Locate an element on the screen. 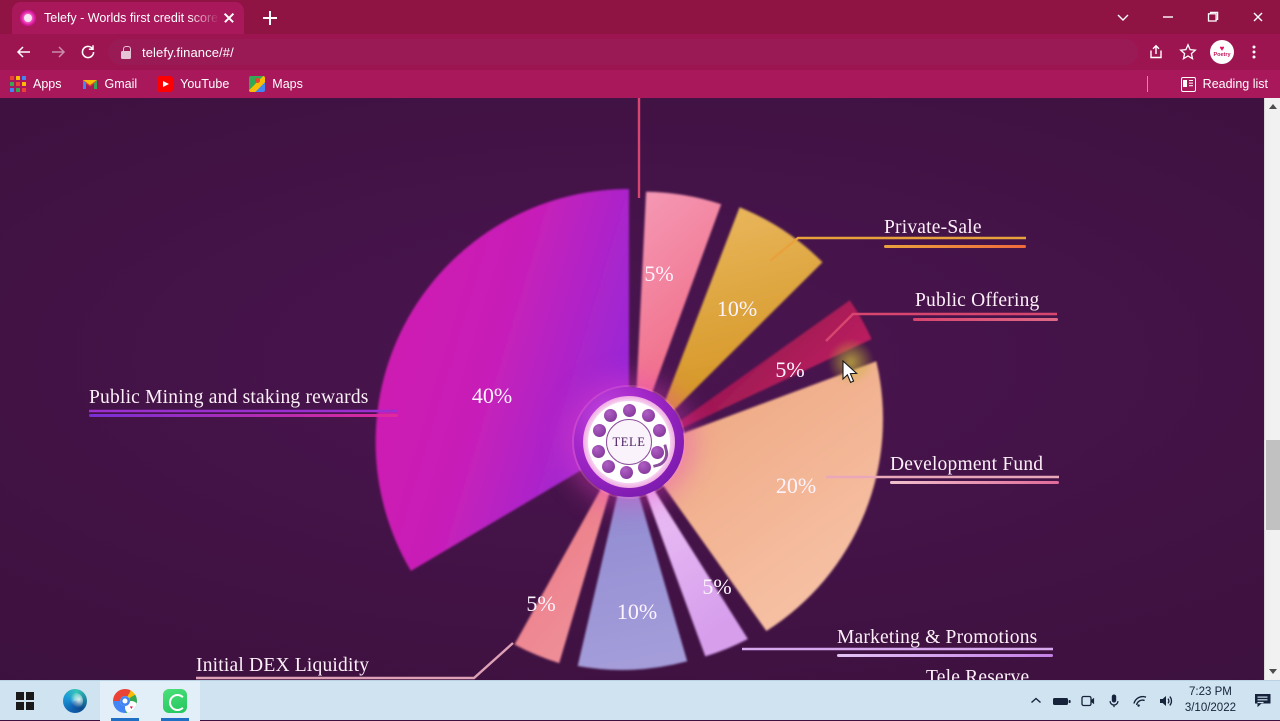 The height and width of the screenshot is (721, 1280). scroll-up-arrow-icon is located at coordinates (1272, 106).